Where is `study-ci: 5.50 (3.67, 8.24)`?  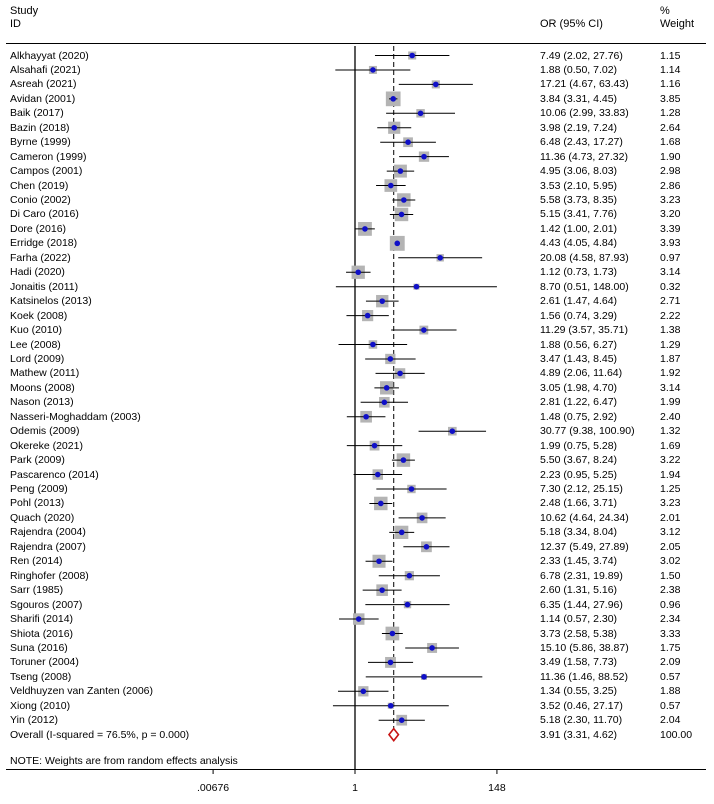
study-ci: 5.50 (3.67, 8.24) is located at coordinates (579, 460).